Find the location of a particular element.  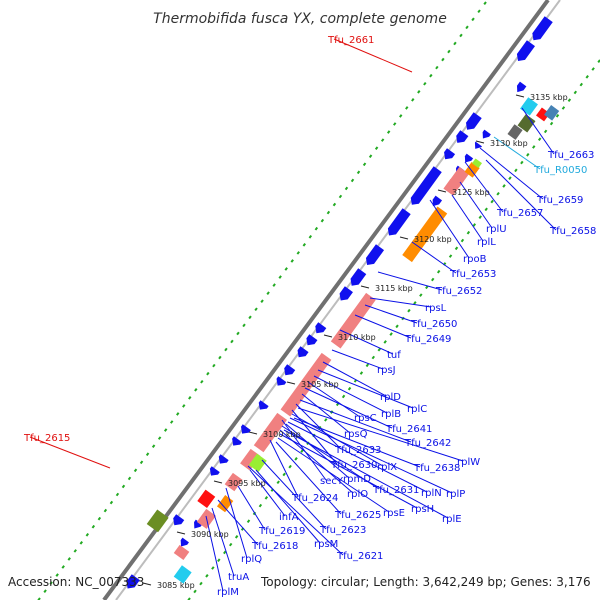

cds-forward-18-shape is located at coordinates (223, 459).